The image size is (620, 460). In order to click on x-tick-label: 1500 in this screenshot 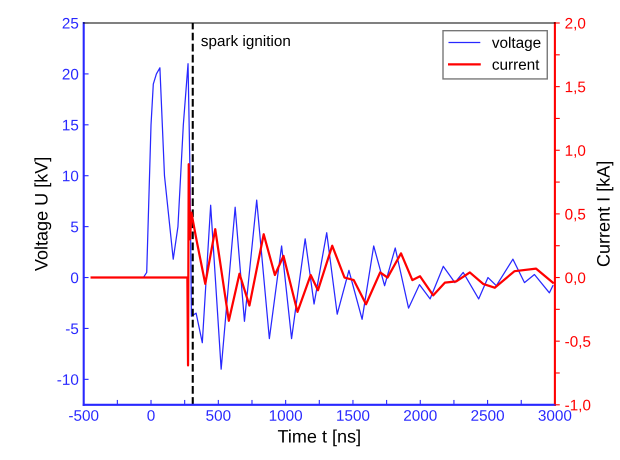, I will do `click(353, 415)`.